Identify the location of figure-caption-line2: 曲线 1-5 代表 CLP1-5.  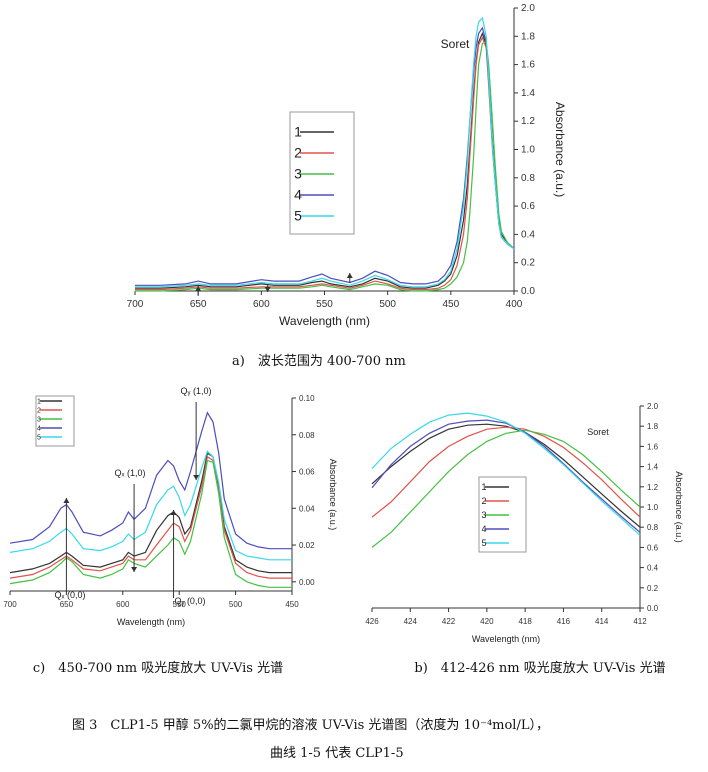
(337, 753).